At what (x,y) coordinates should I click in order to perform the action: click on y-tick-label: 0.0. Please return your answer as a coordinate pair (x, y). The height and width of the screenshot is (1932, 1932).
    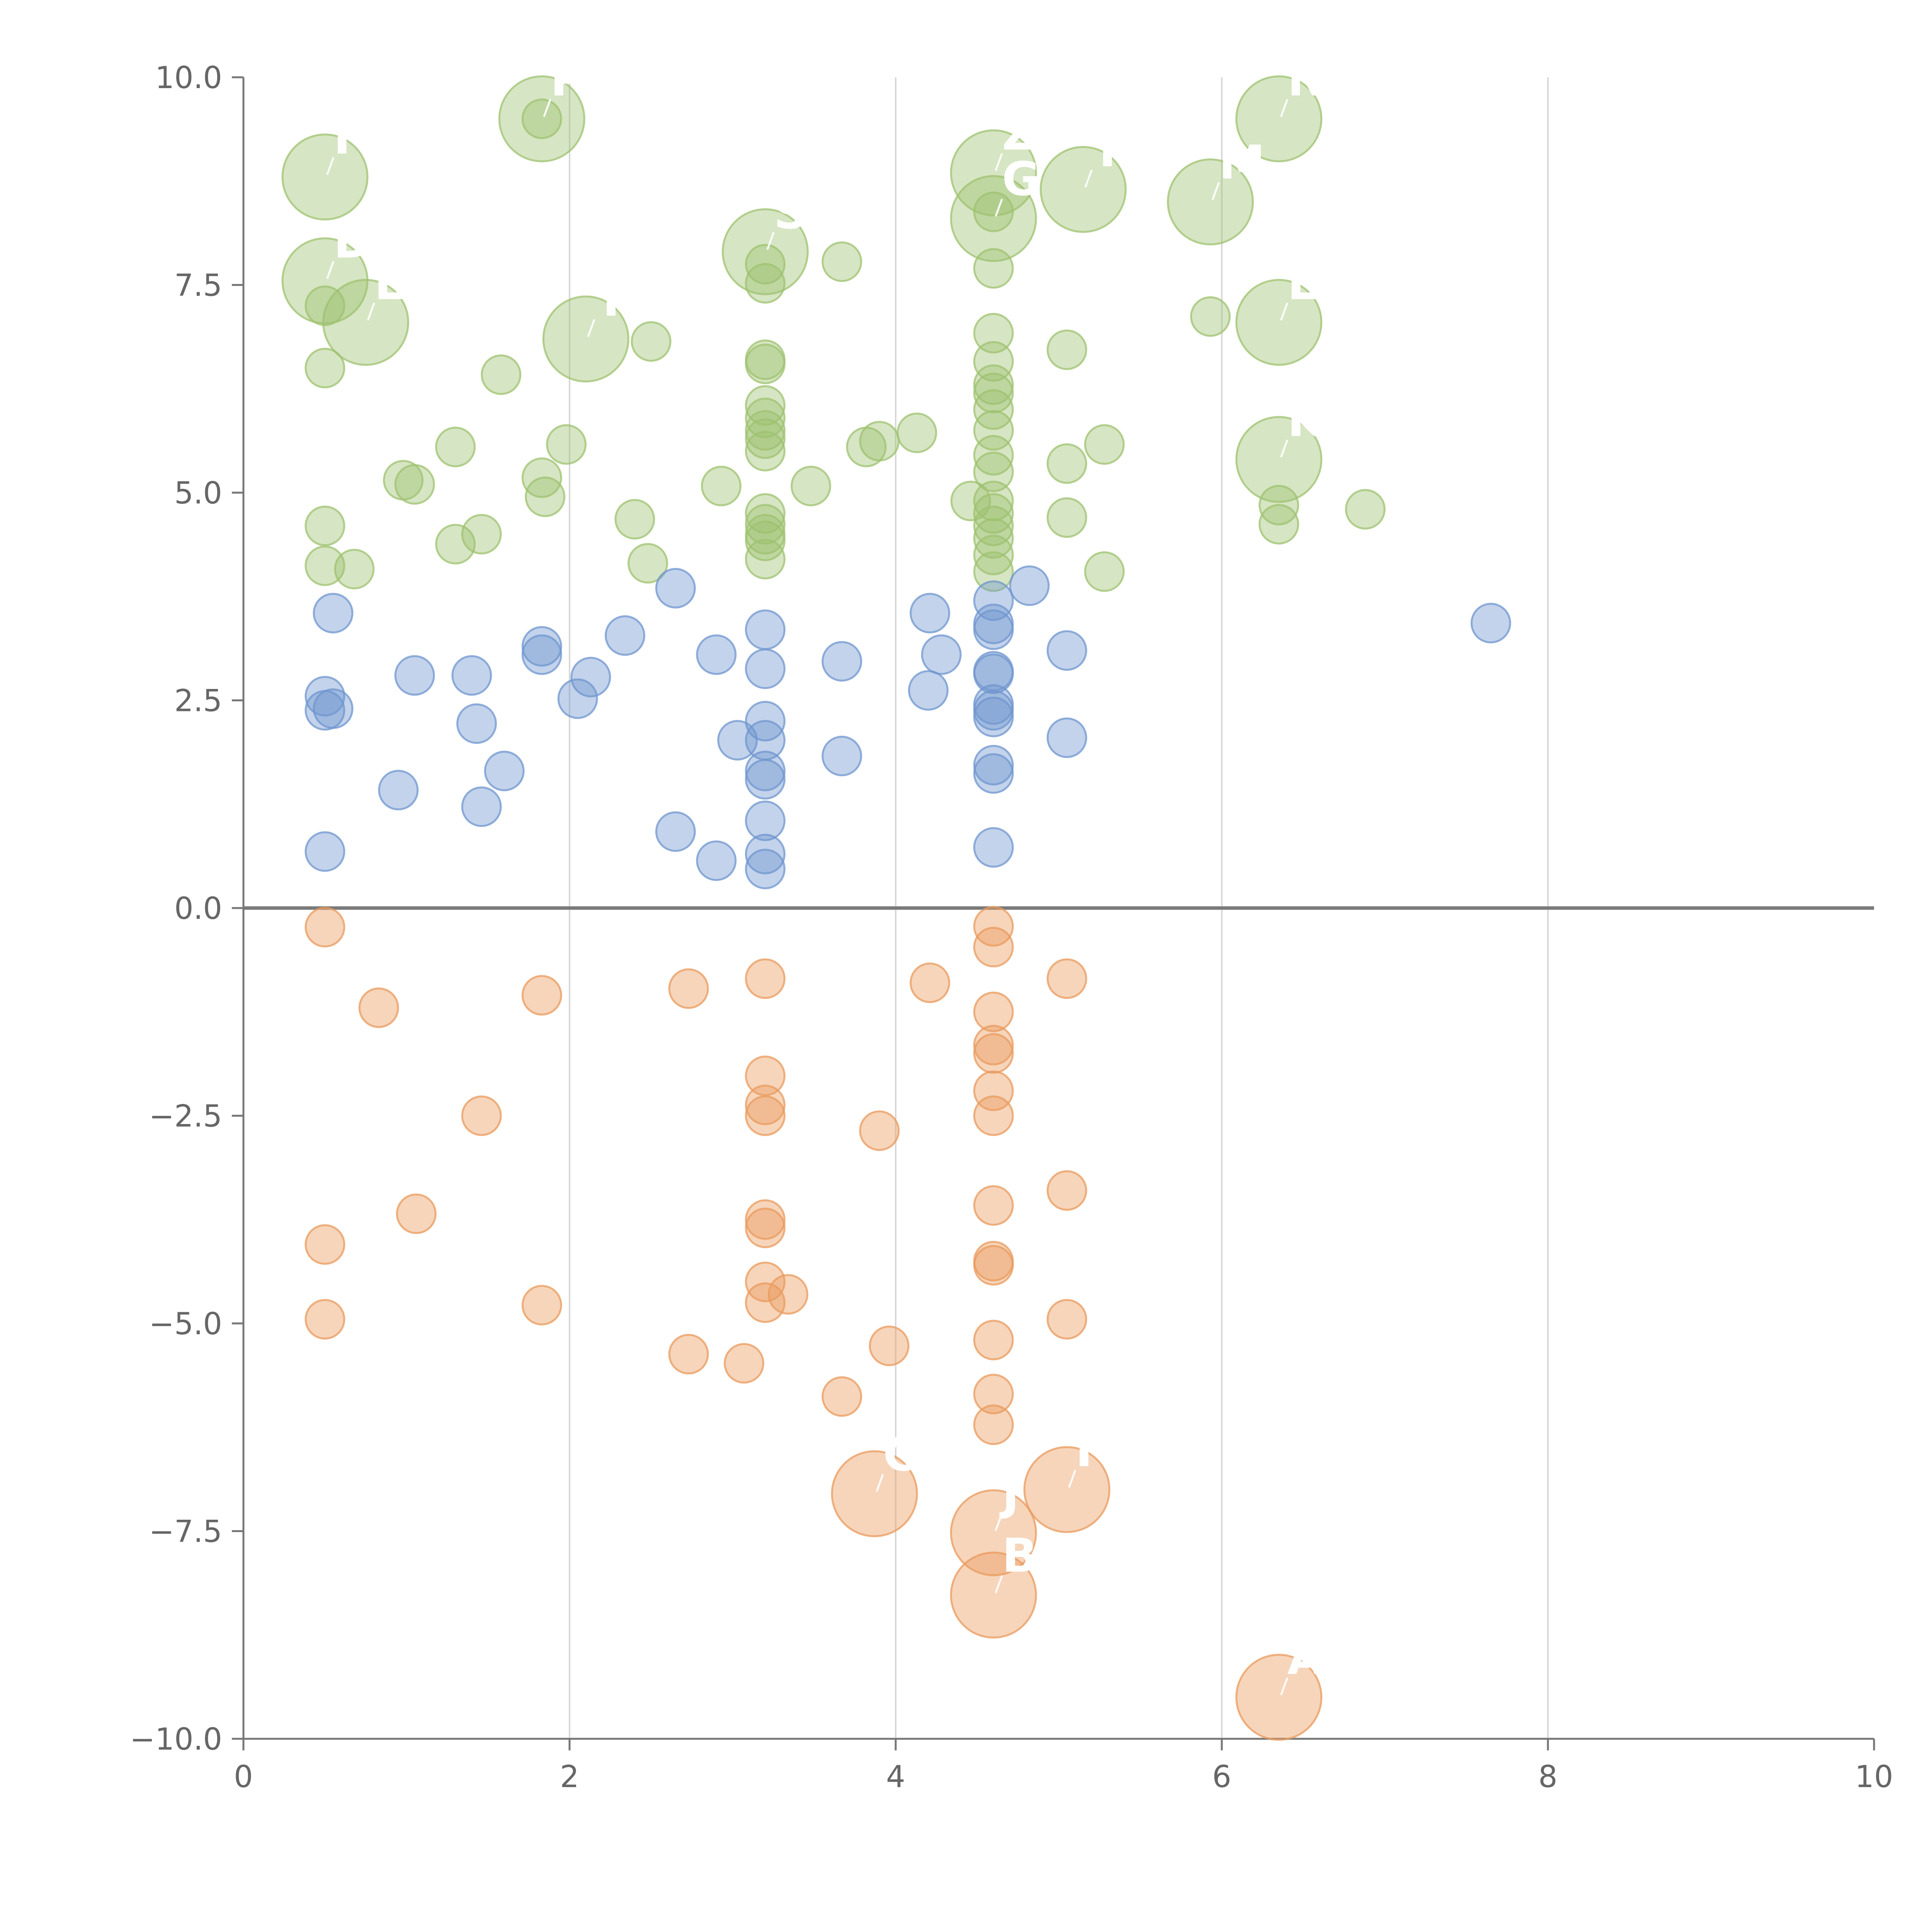
    Looking at the image, I should click on (198, 908).